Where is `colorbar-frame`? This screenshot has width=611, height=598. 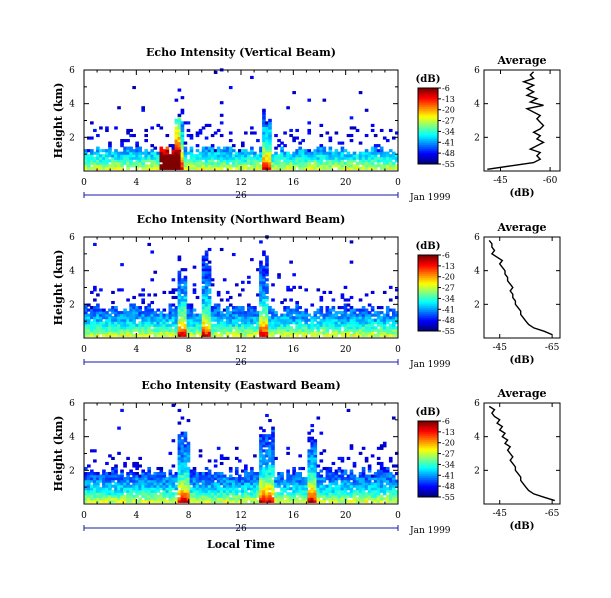 colorbar-frame is located at coordinates (428, 126).